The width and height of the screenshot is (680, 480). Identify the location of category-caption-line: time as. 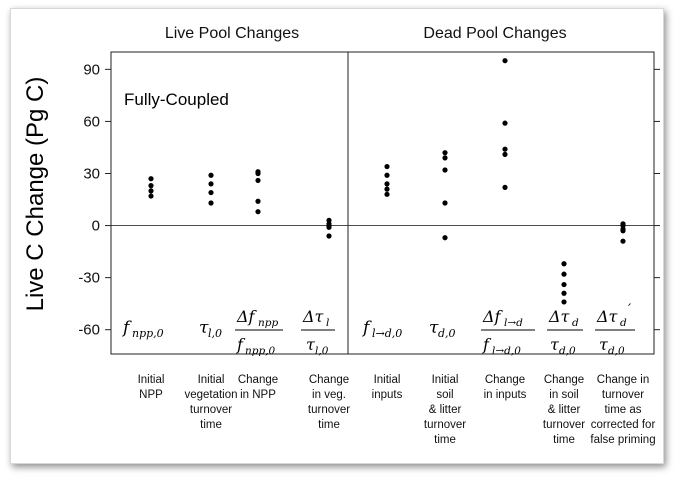
(622, 410).